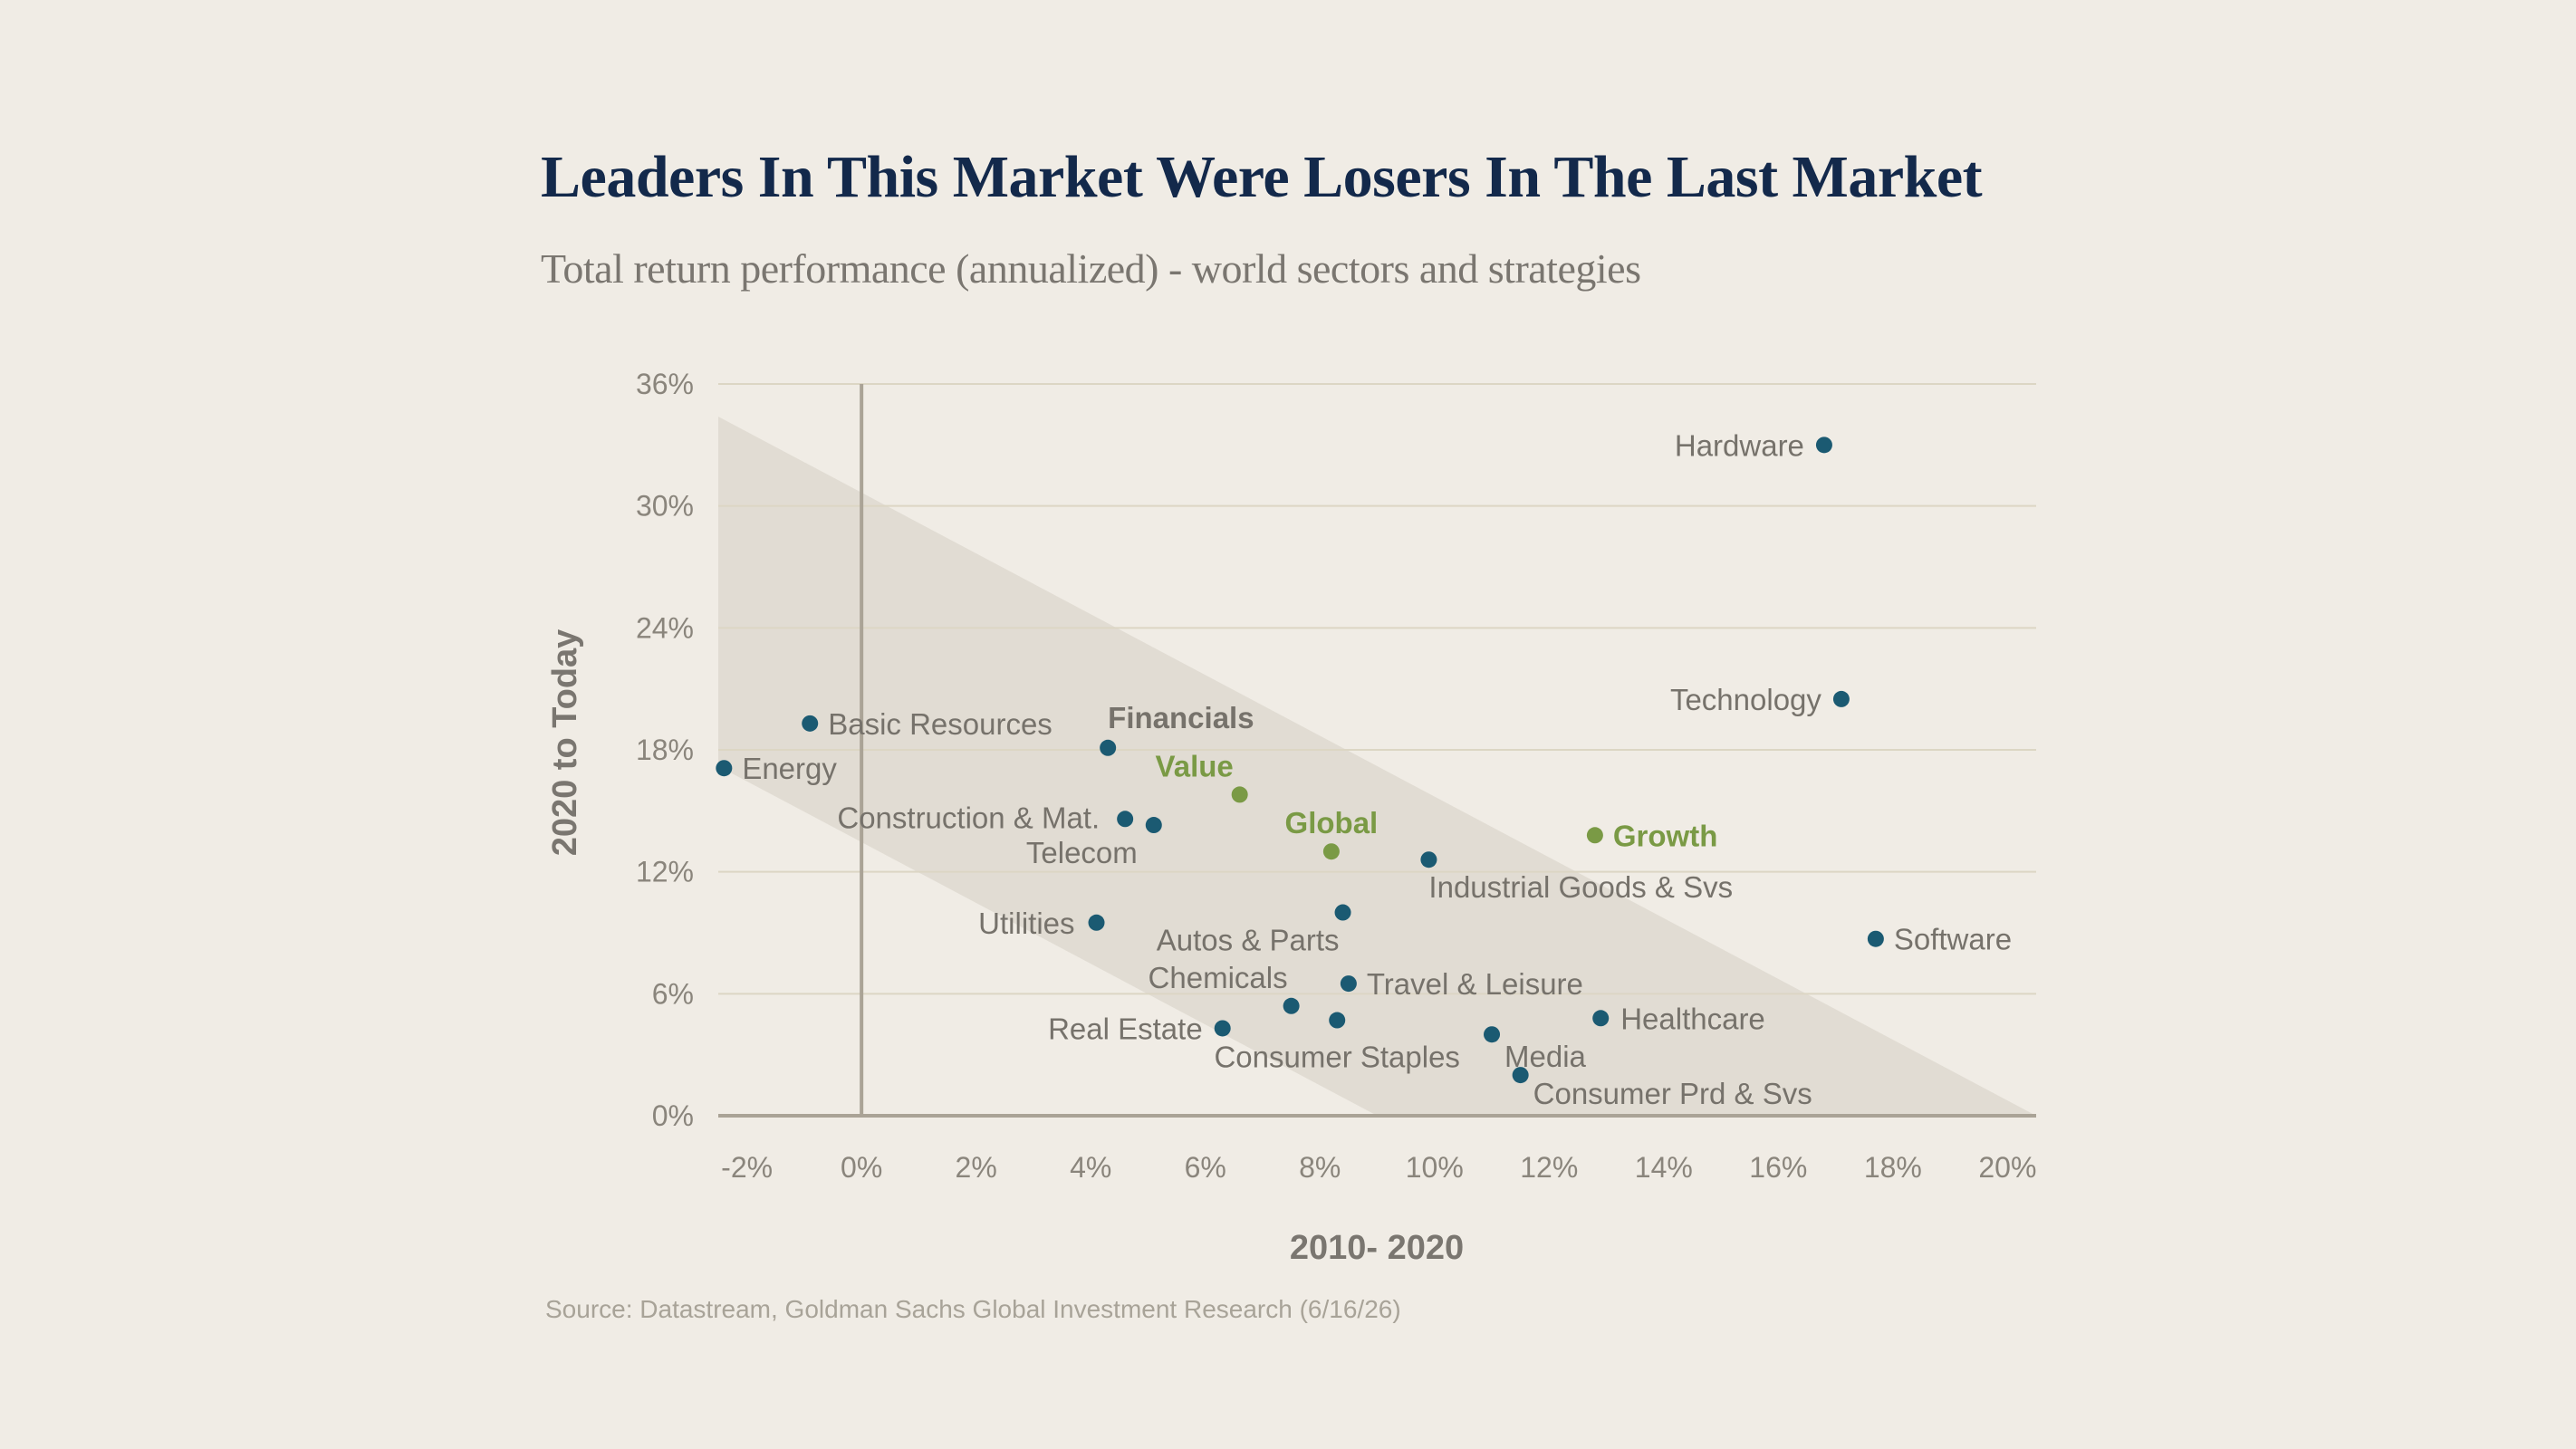  I want to click on point-utilities, so click(1096, 922).